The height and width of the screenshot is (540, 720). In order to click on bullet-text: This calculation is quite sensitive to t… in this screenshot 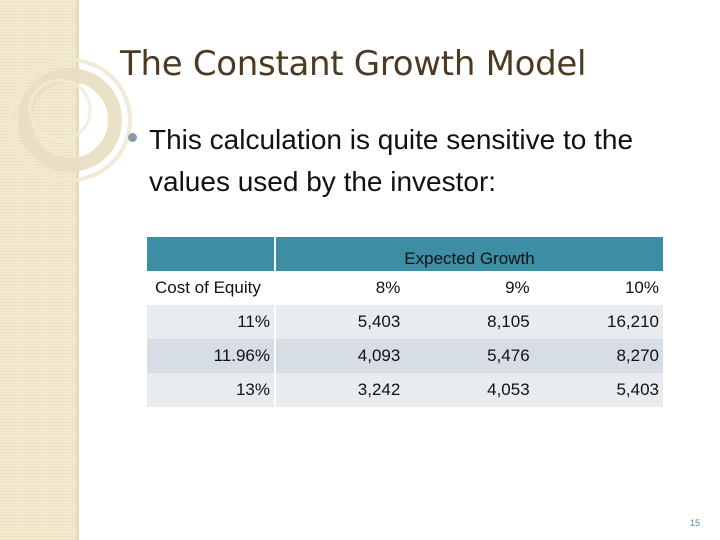, I will do `click(391, 160)`.